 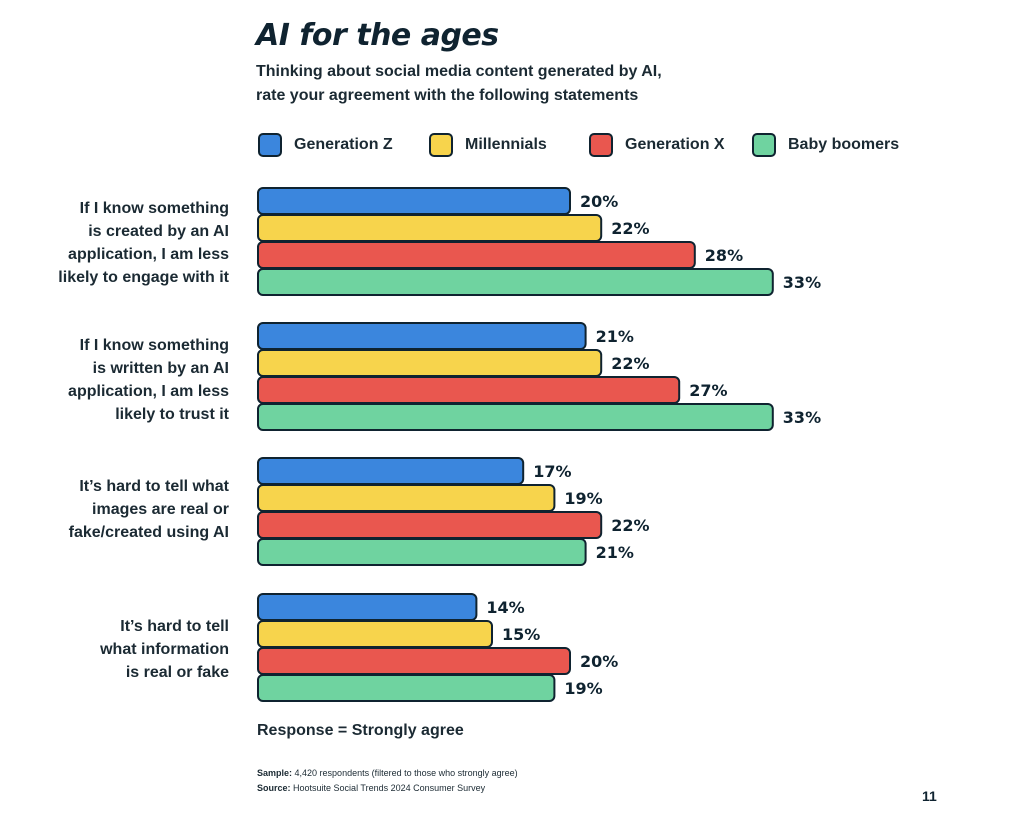 I want to click on data-label-generation-x-cat-1: 28%, so click(x=724, y=255).